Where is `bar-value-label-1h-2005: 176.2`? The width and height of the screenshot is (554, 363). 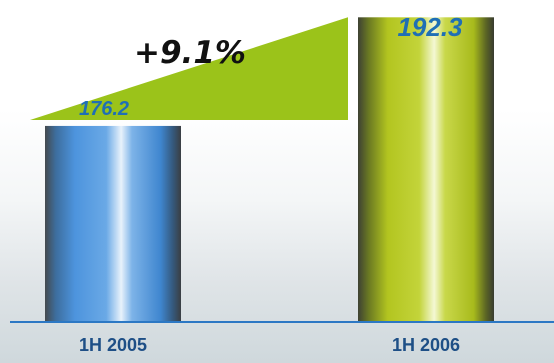 bar-value-label-1h-2005: 176.2 is located at coordinates (104, 109).